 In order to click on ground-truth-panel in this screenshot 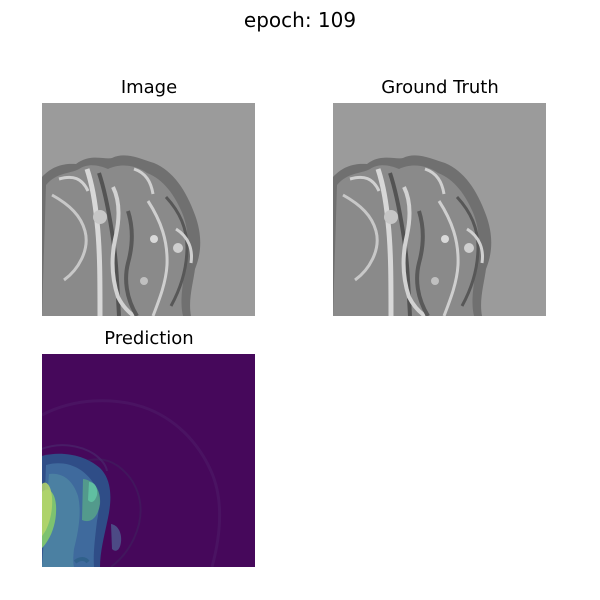, I will do `click(439, 209)`.